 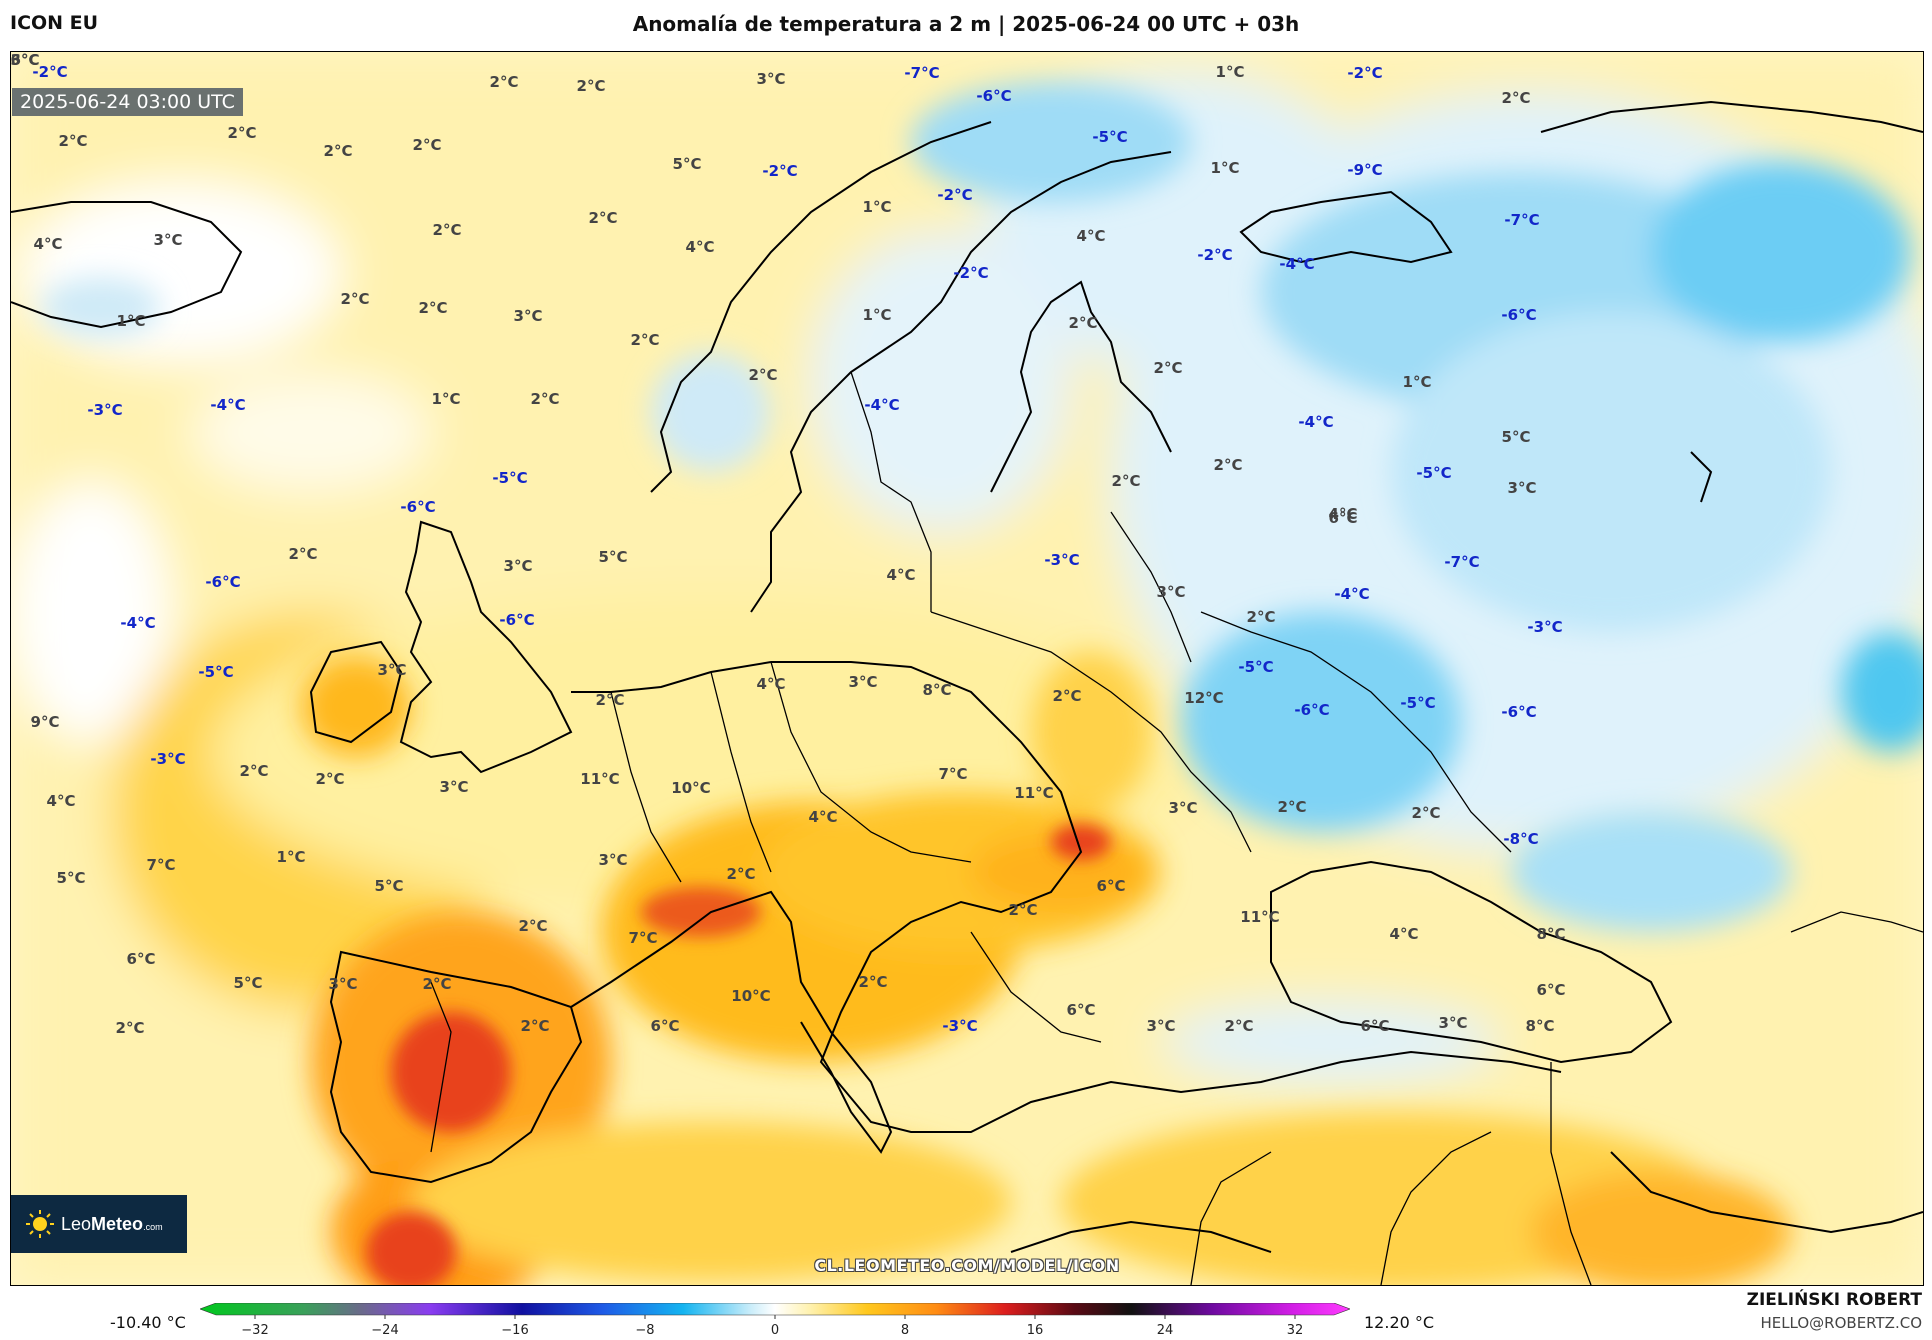 What do you see at coordinates (54, 23) in the screenshot?
I see `model-name: ICON EU` at bounding box center [54, 23].